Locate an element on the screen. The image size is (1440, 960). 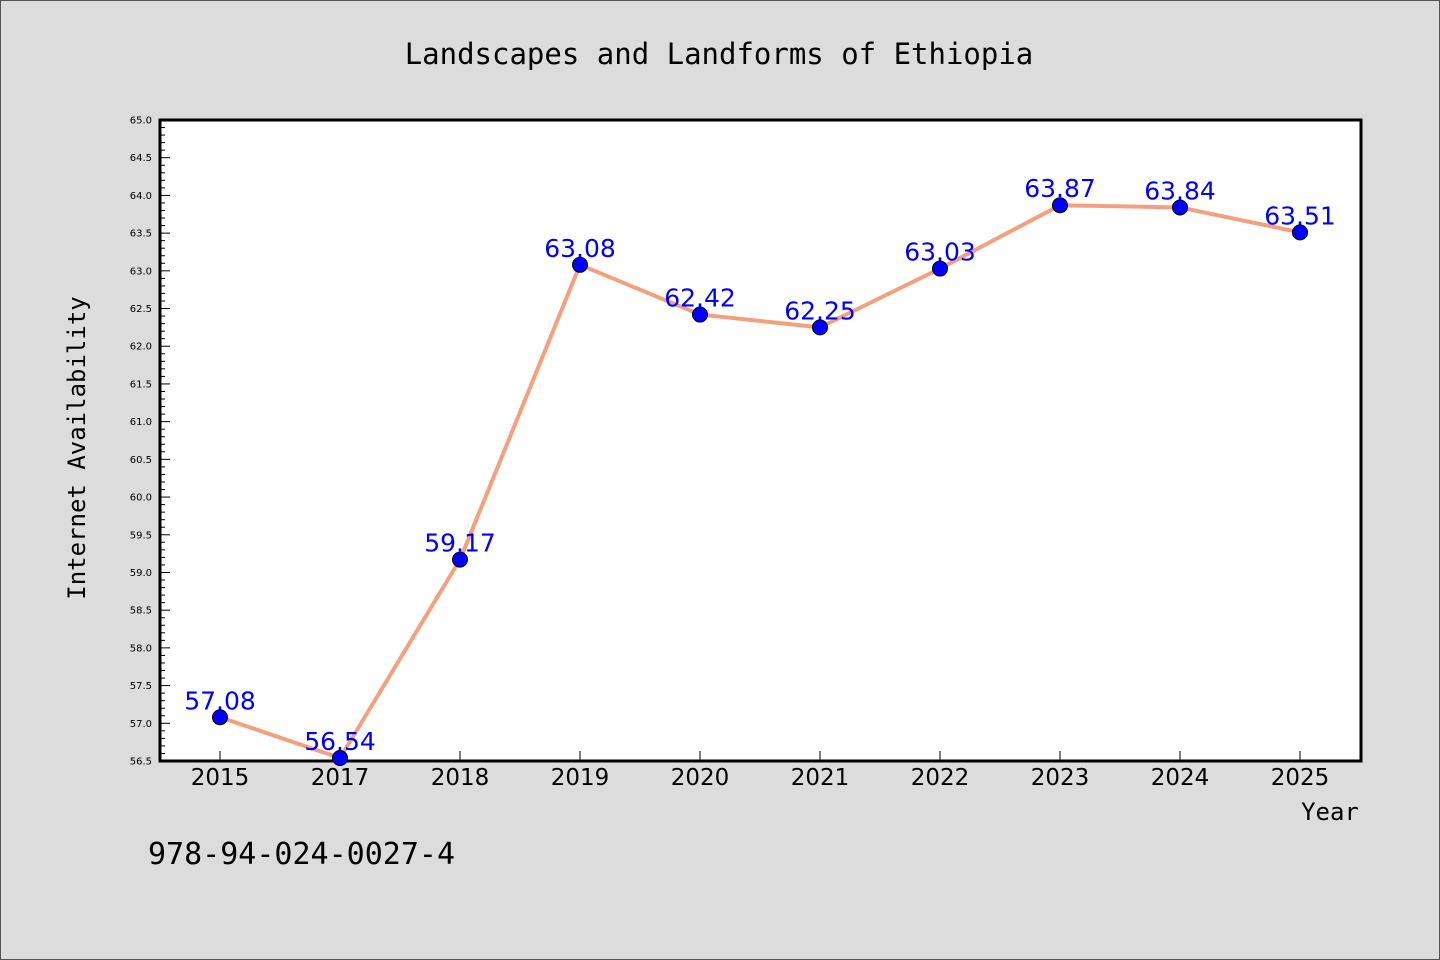
data-label: 63.84 is located at coordinates (1180, 190).